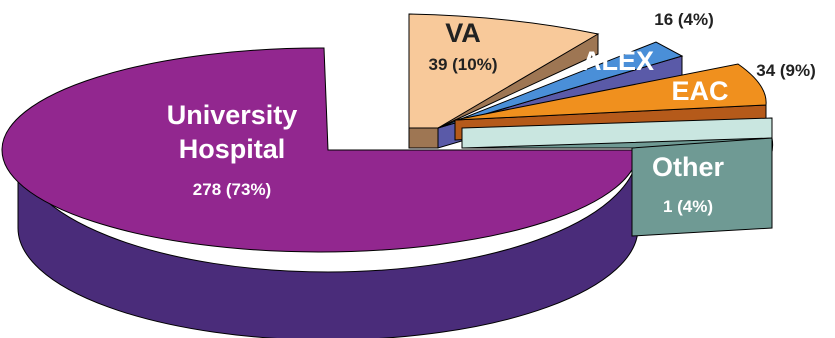 The image size is (835, 338). I want to click on label-other: Other, so click(688, 167).